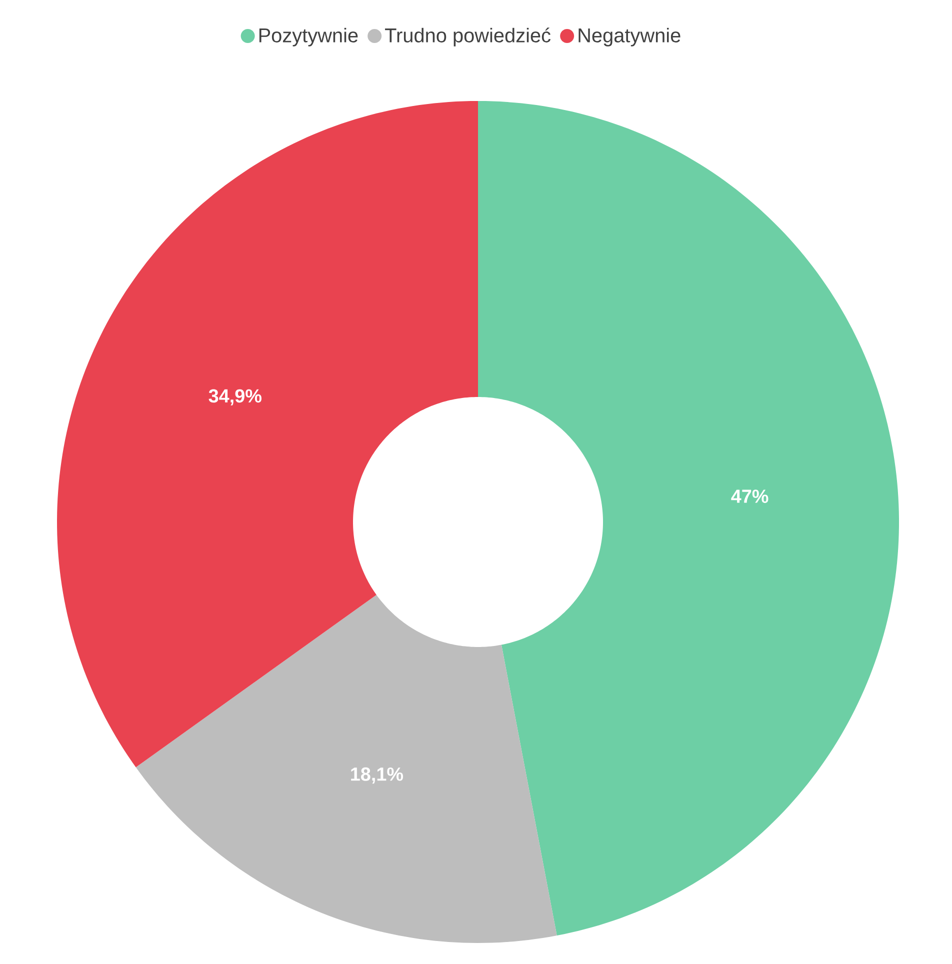 The height and width of the screenshot is (964, 952). I want to click on legend-label: Pozytywnie, so click(308, 37).